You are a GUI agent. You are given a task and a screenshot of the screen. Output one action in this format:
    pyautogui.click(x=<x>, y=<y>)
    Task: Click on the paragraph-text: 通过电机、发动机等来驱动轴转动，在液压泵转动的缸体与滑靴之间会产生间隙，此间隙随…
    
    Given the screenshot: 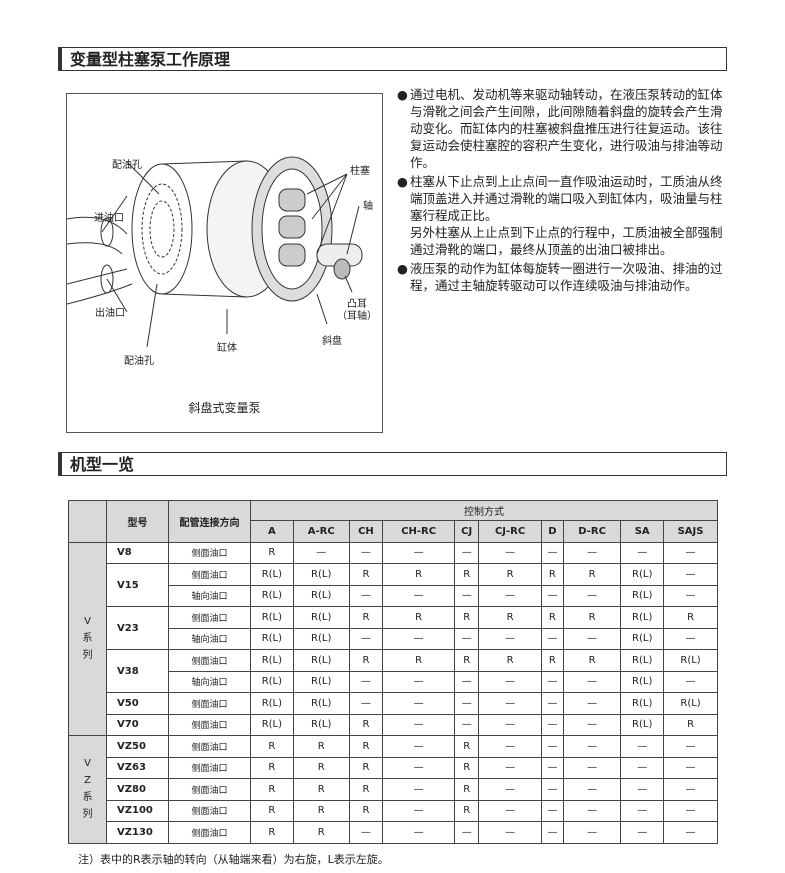 What is the action you would take?
    pyautogui.click(x=566, y=128)
    